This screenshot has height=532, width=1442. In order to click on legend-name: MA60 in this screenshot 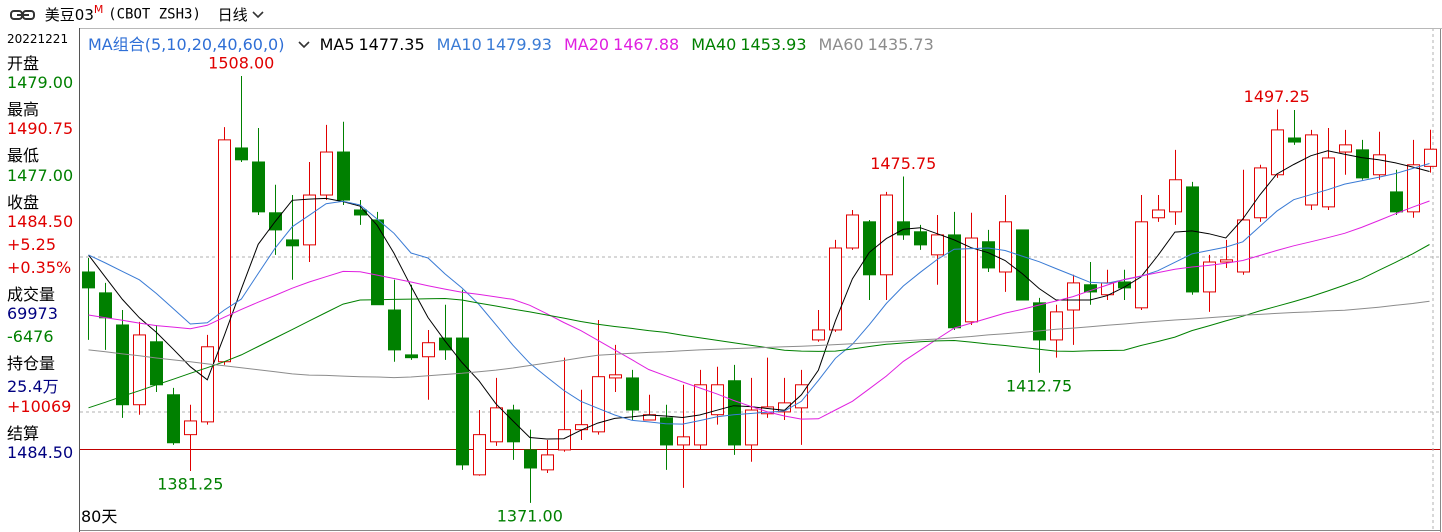, I will do `click(841, 44)`.